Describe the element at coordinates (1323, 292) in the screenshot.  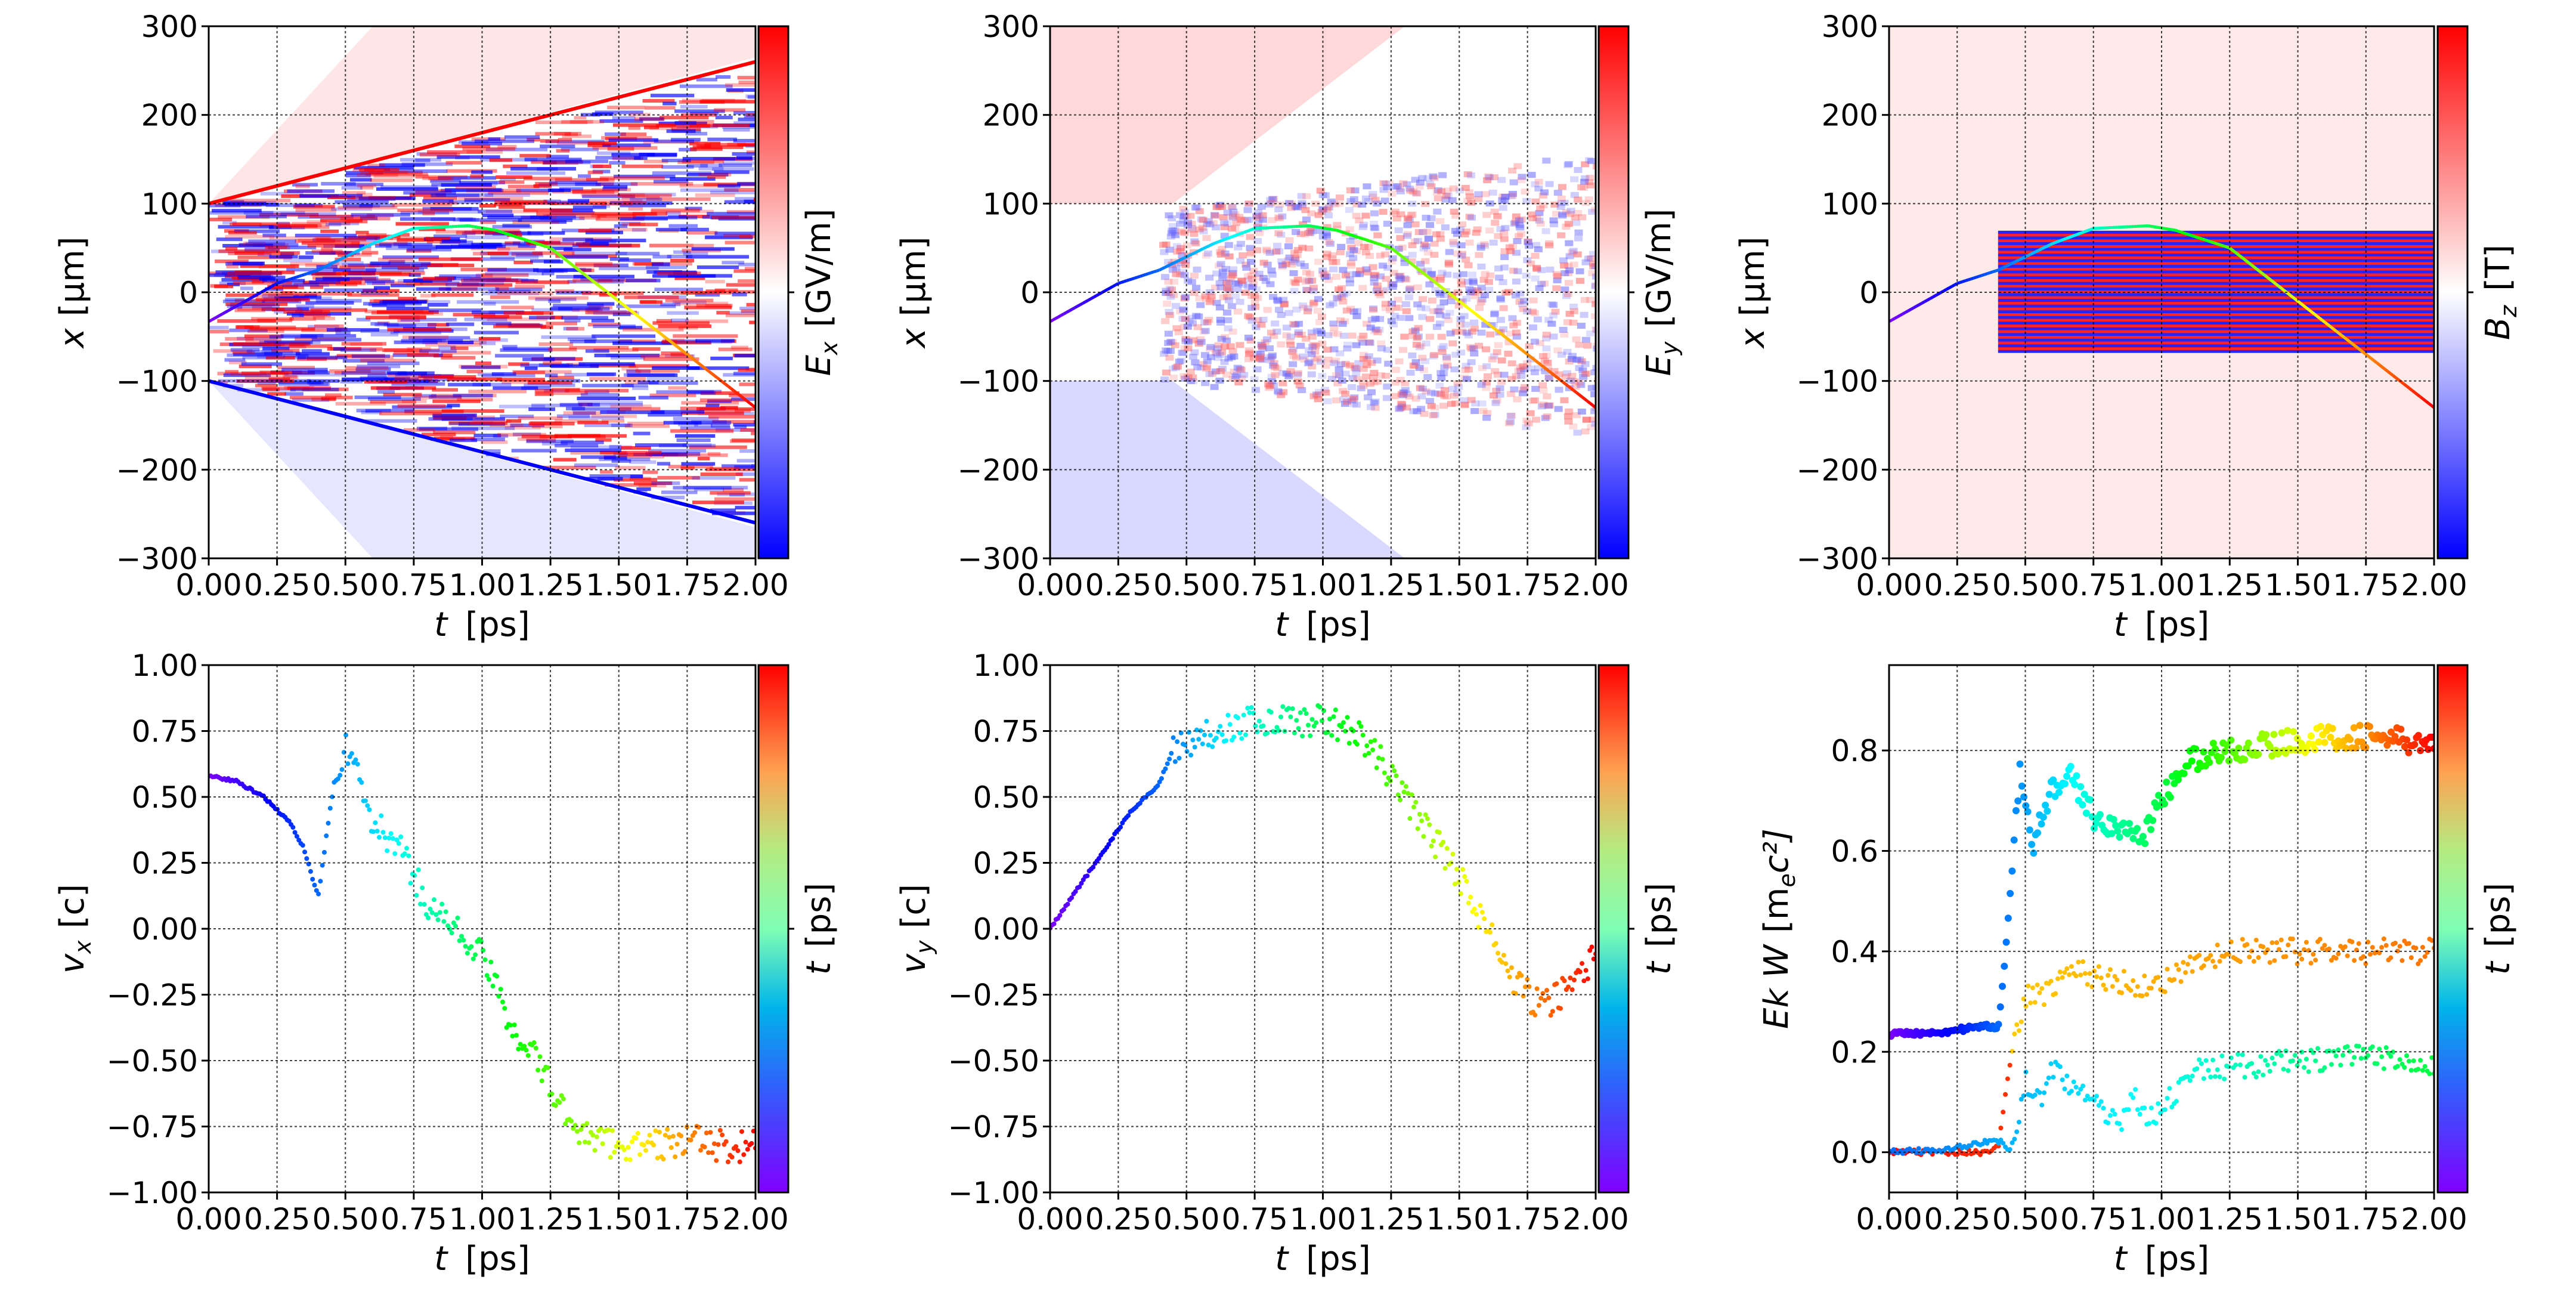
I see `axes-frame` at that location.